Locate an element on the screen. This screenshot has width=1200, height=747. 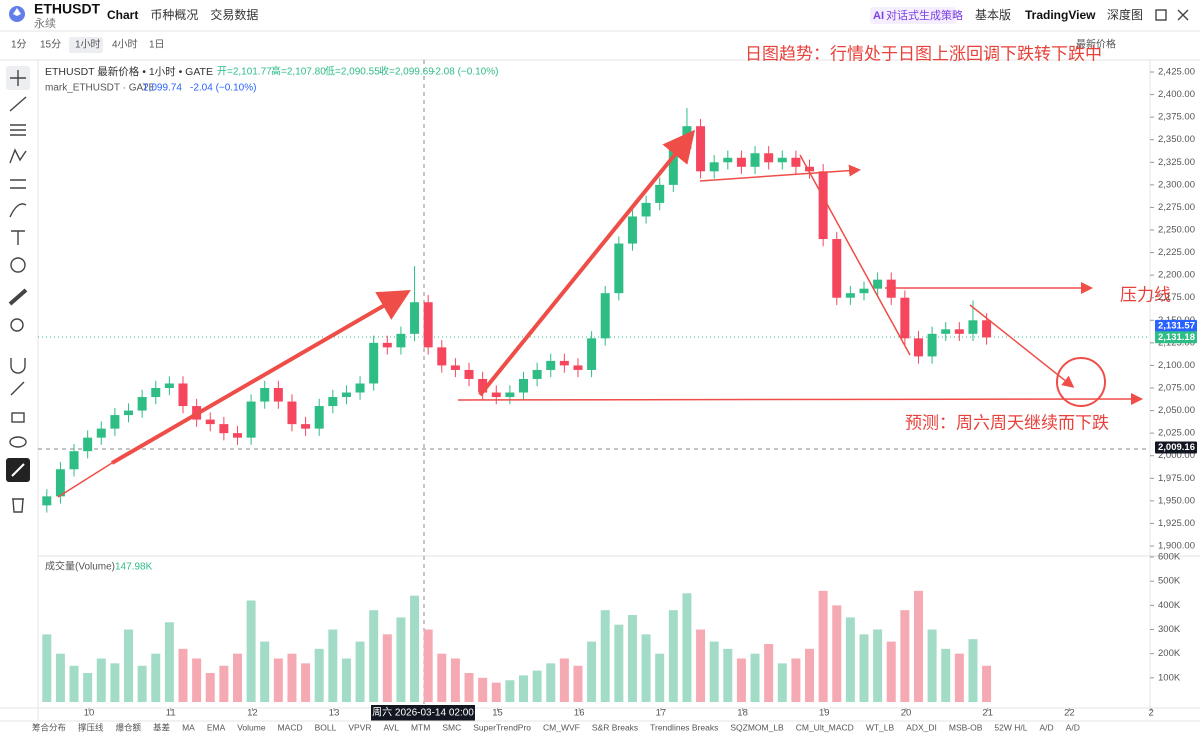
y-tick-label: 2,400.00 is located at coordinates (1176, 94).